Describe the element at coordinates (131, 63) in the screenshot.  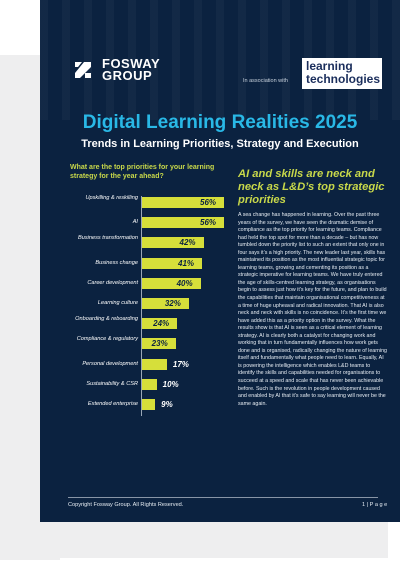
I see `logo-line-1: FOSWAY` at that location.